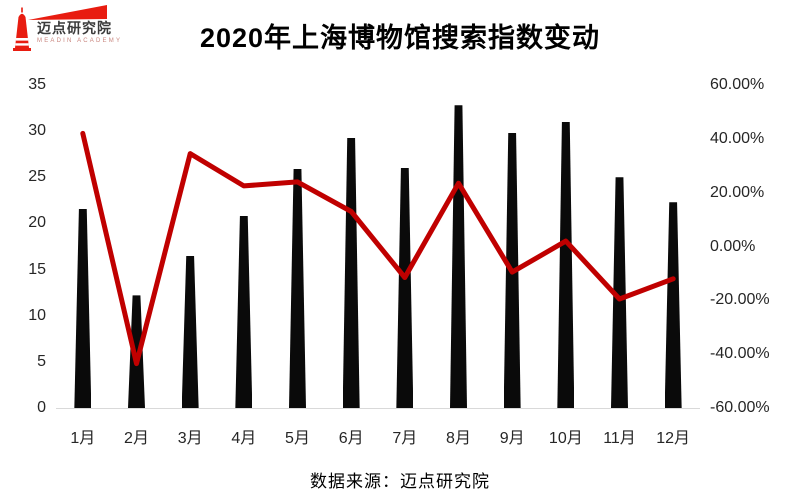 Image resolution: width=800 pixels, height=501 pixels. What do you see at coordinates (136, 438) in the screenshot?
I see `x-axis-month-label: 2月` at bounding box center [136, 438].